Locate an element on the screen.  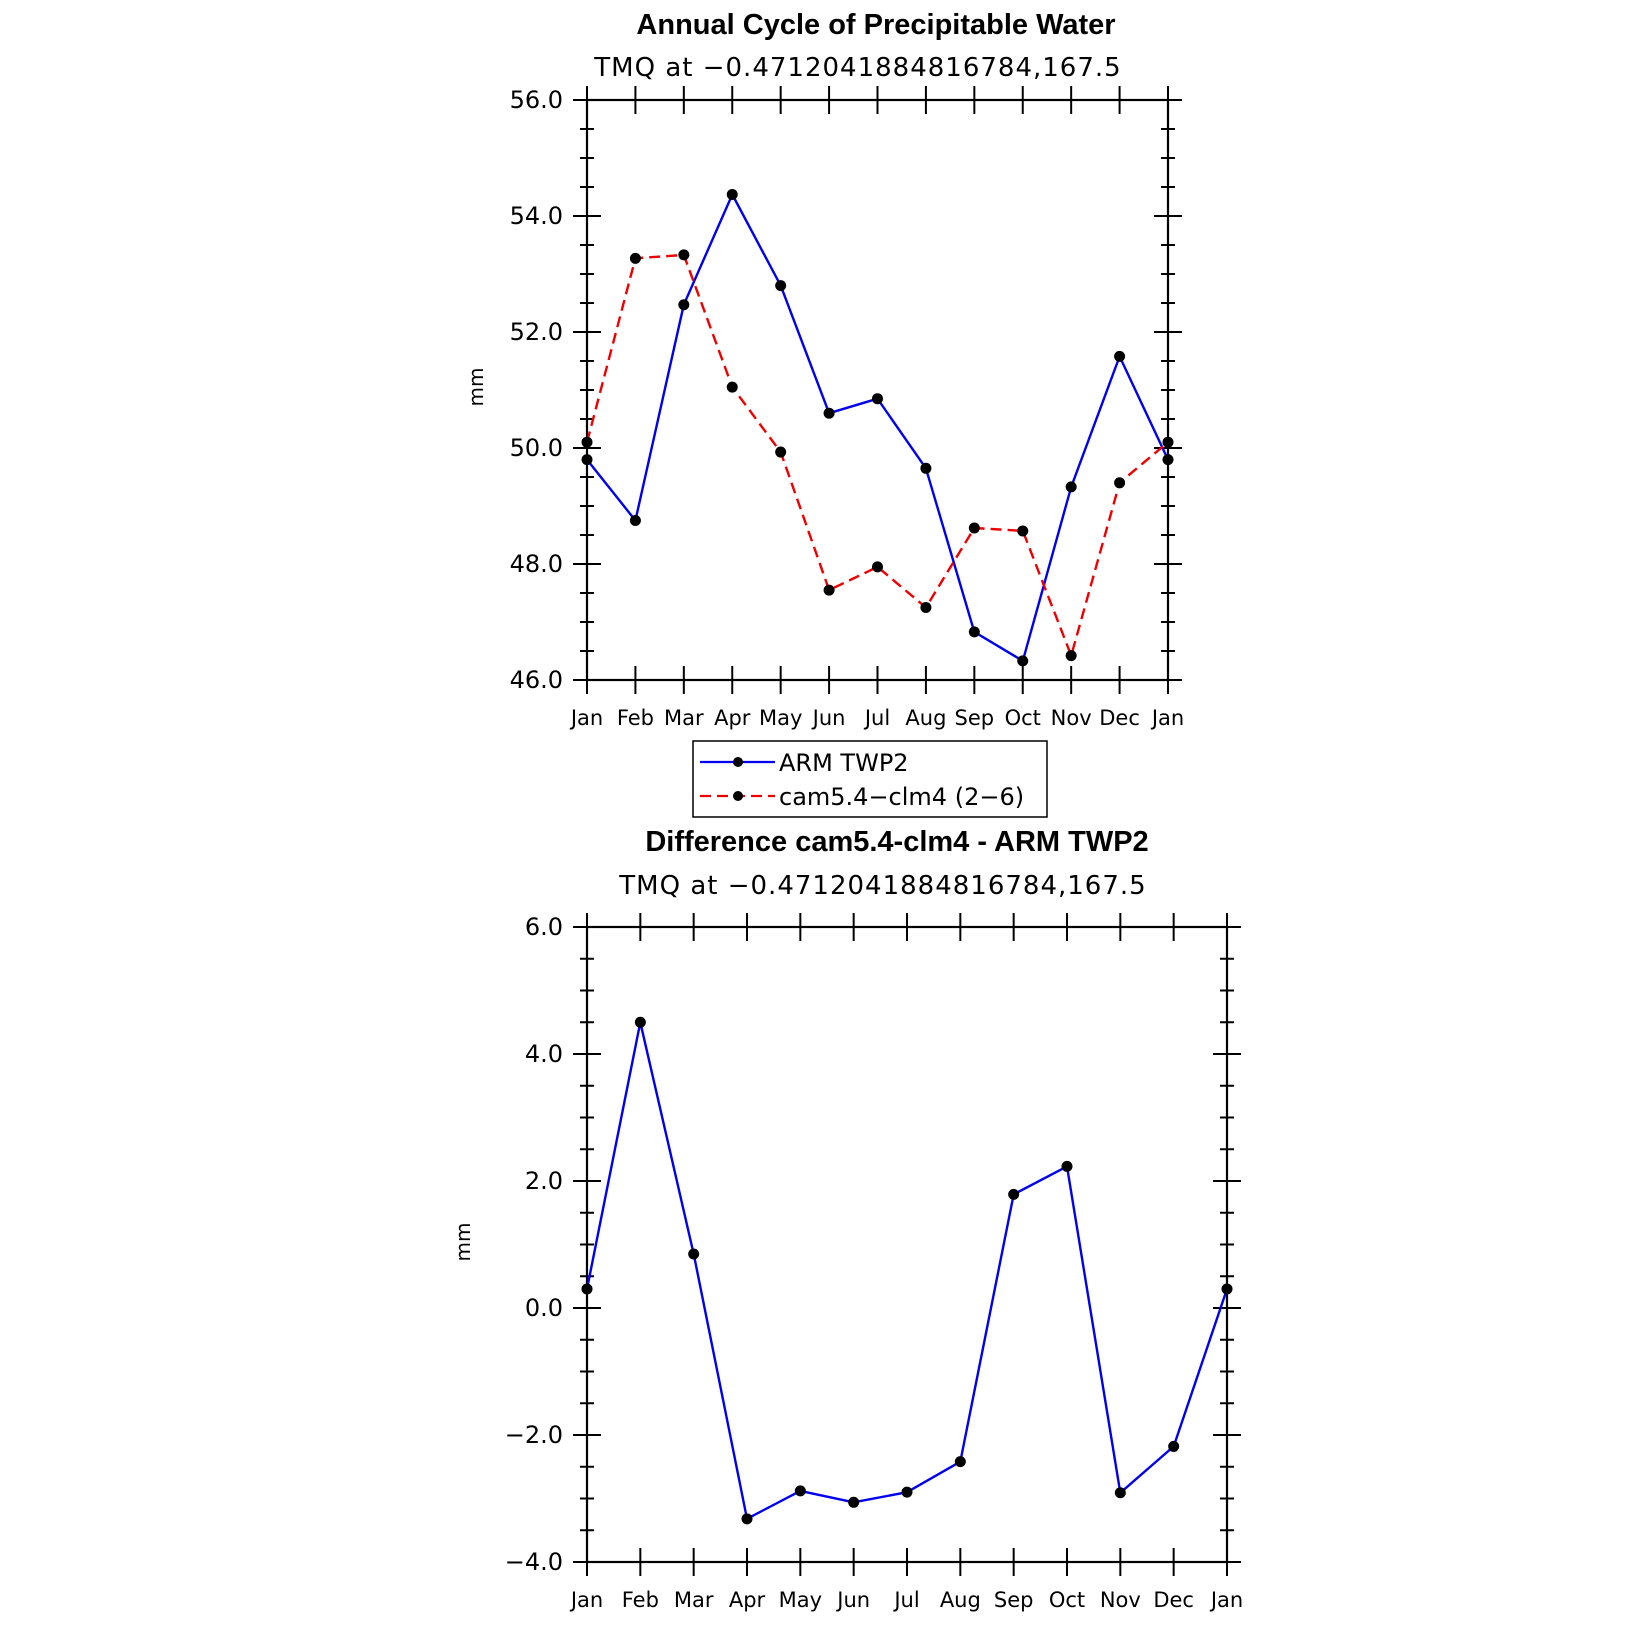
y-tick-label: 50.0 is located at coordinates (536, 448).